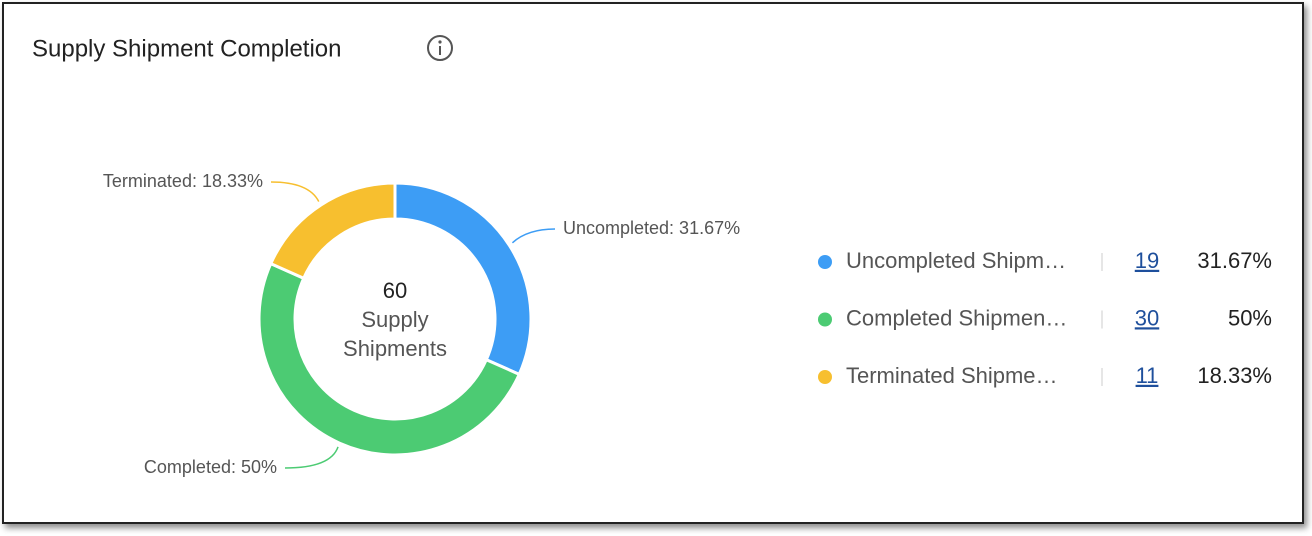 This screenshot has height=536, width=1312. What do you see at coordinates (651, 228) in the screenshot?
I see `slice-label: Uncompleted: 31.67%` at bounding box center [651, 228].